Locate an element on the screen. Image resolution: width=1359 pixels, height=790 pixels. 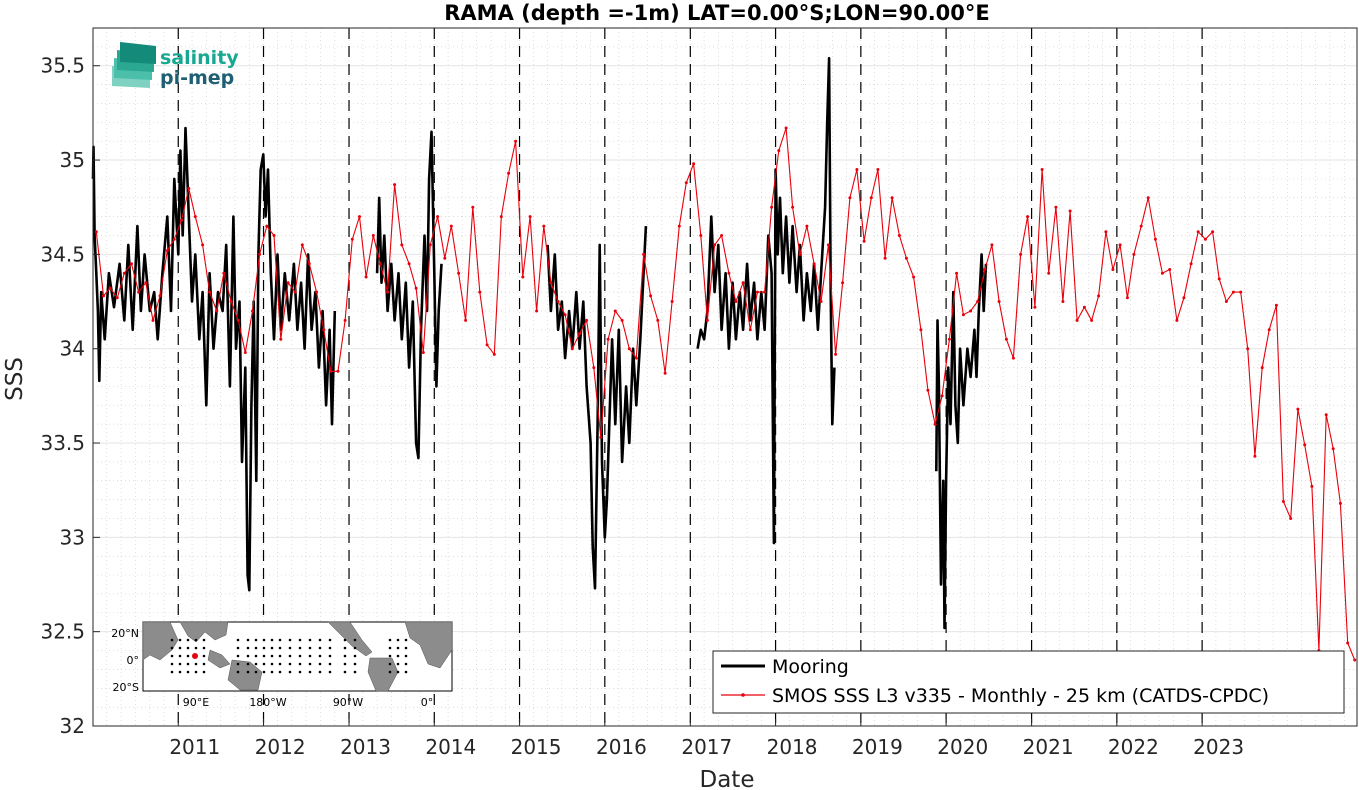
mooring-line-segment is located at coordinates (961, 441).